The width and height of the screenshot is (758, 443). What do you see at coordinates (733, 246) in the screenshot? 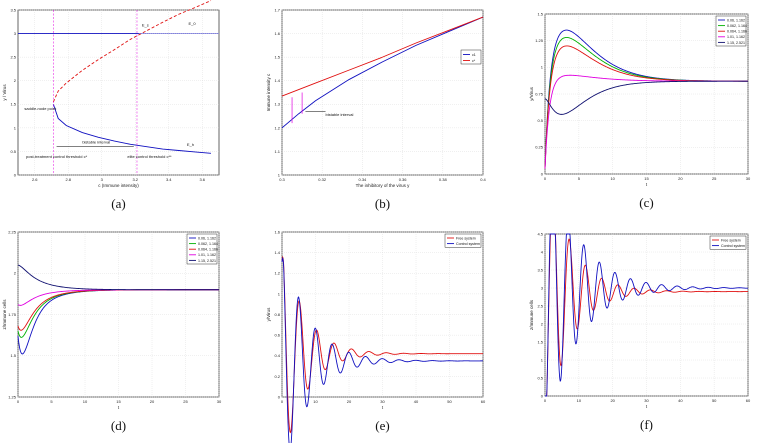
I see `legend-label: Control system` at bounding box center [733, 246].